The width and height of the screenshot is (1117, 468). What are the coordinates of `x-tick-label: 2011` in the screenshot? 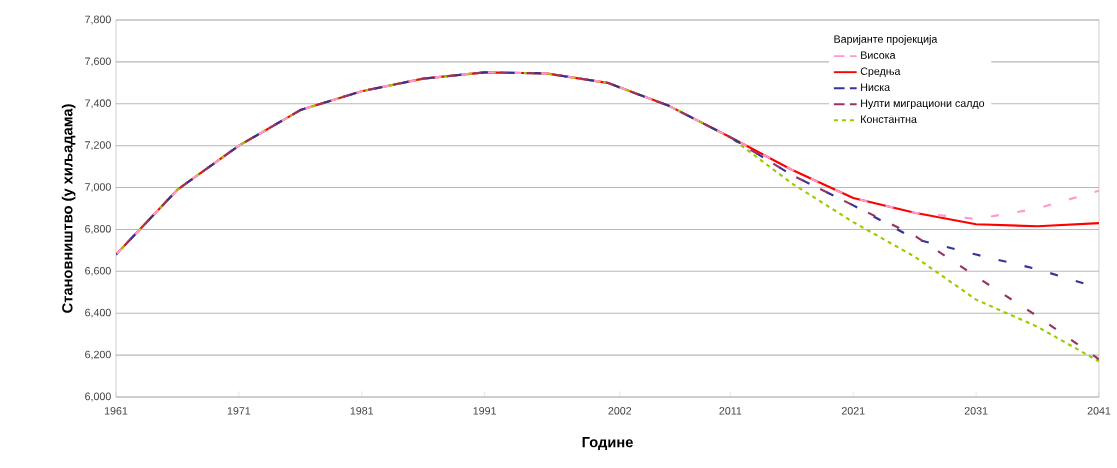 It's located at (730, 411).